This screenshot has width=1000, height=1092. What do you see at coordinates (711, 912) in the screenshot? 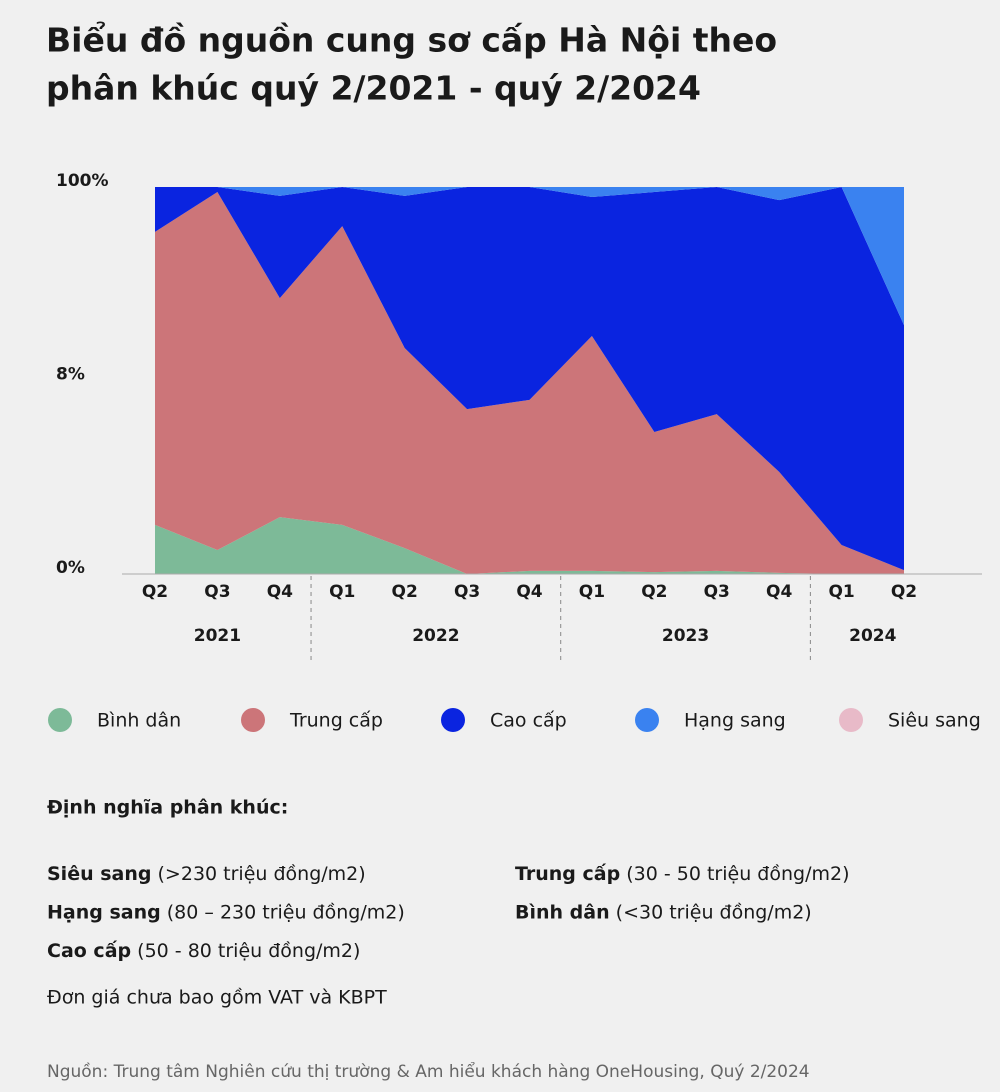
I see `definition-range: (<30 triệu đồng/m2)` at bounding box center [711, 912].